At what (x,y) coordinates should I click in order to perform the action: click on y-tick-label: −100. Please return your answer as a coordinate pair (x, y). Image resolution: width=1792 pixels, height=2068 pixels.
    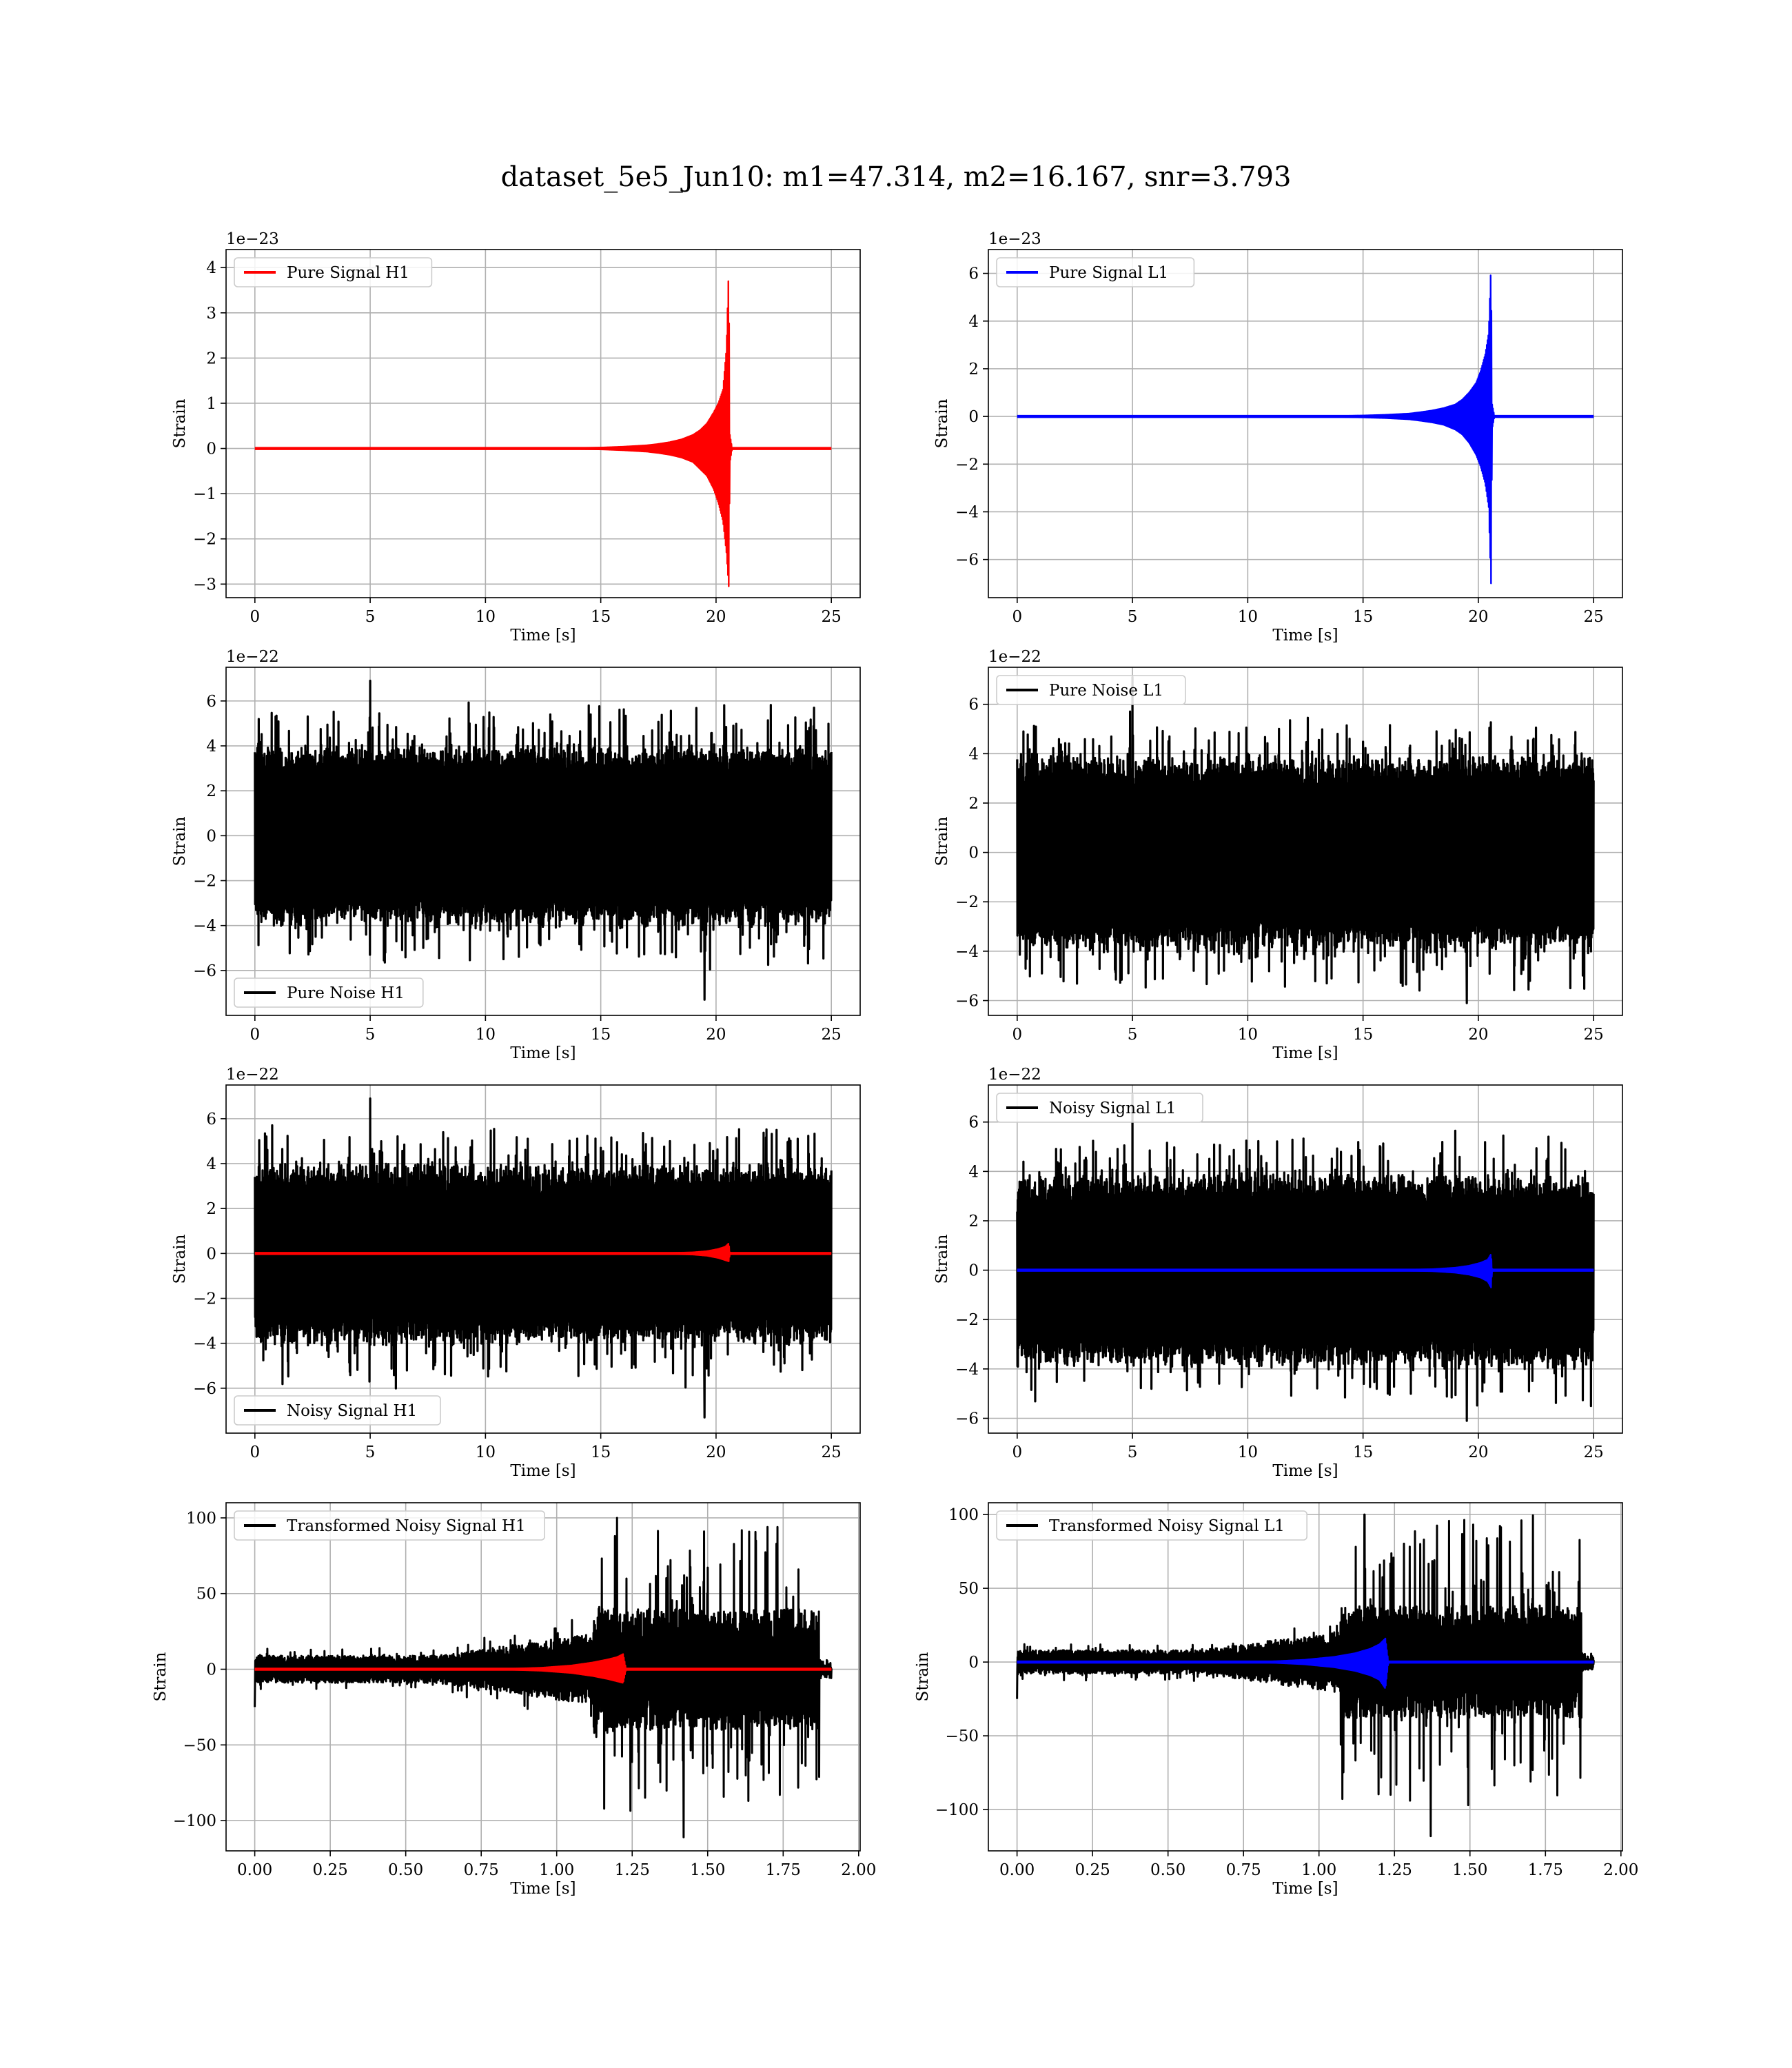
    Looking at the image, I should click on (957, 1810).